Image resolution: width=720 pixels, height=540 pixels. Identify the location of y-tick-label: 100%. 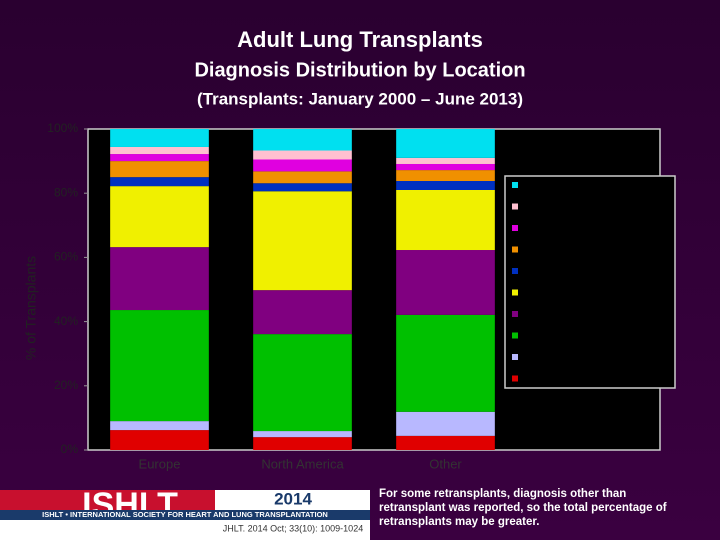
(62, 128).